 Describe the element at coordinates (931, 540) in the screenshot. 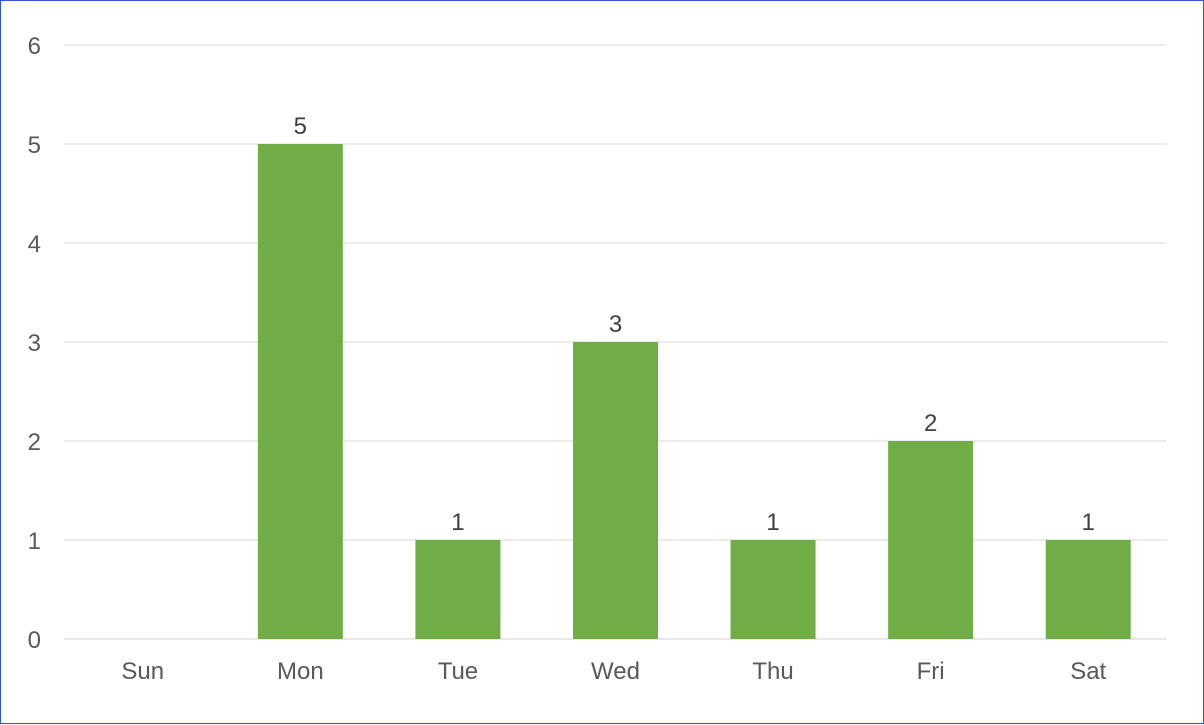

I see `bar-fri` at that location.